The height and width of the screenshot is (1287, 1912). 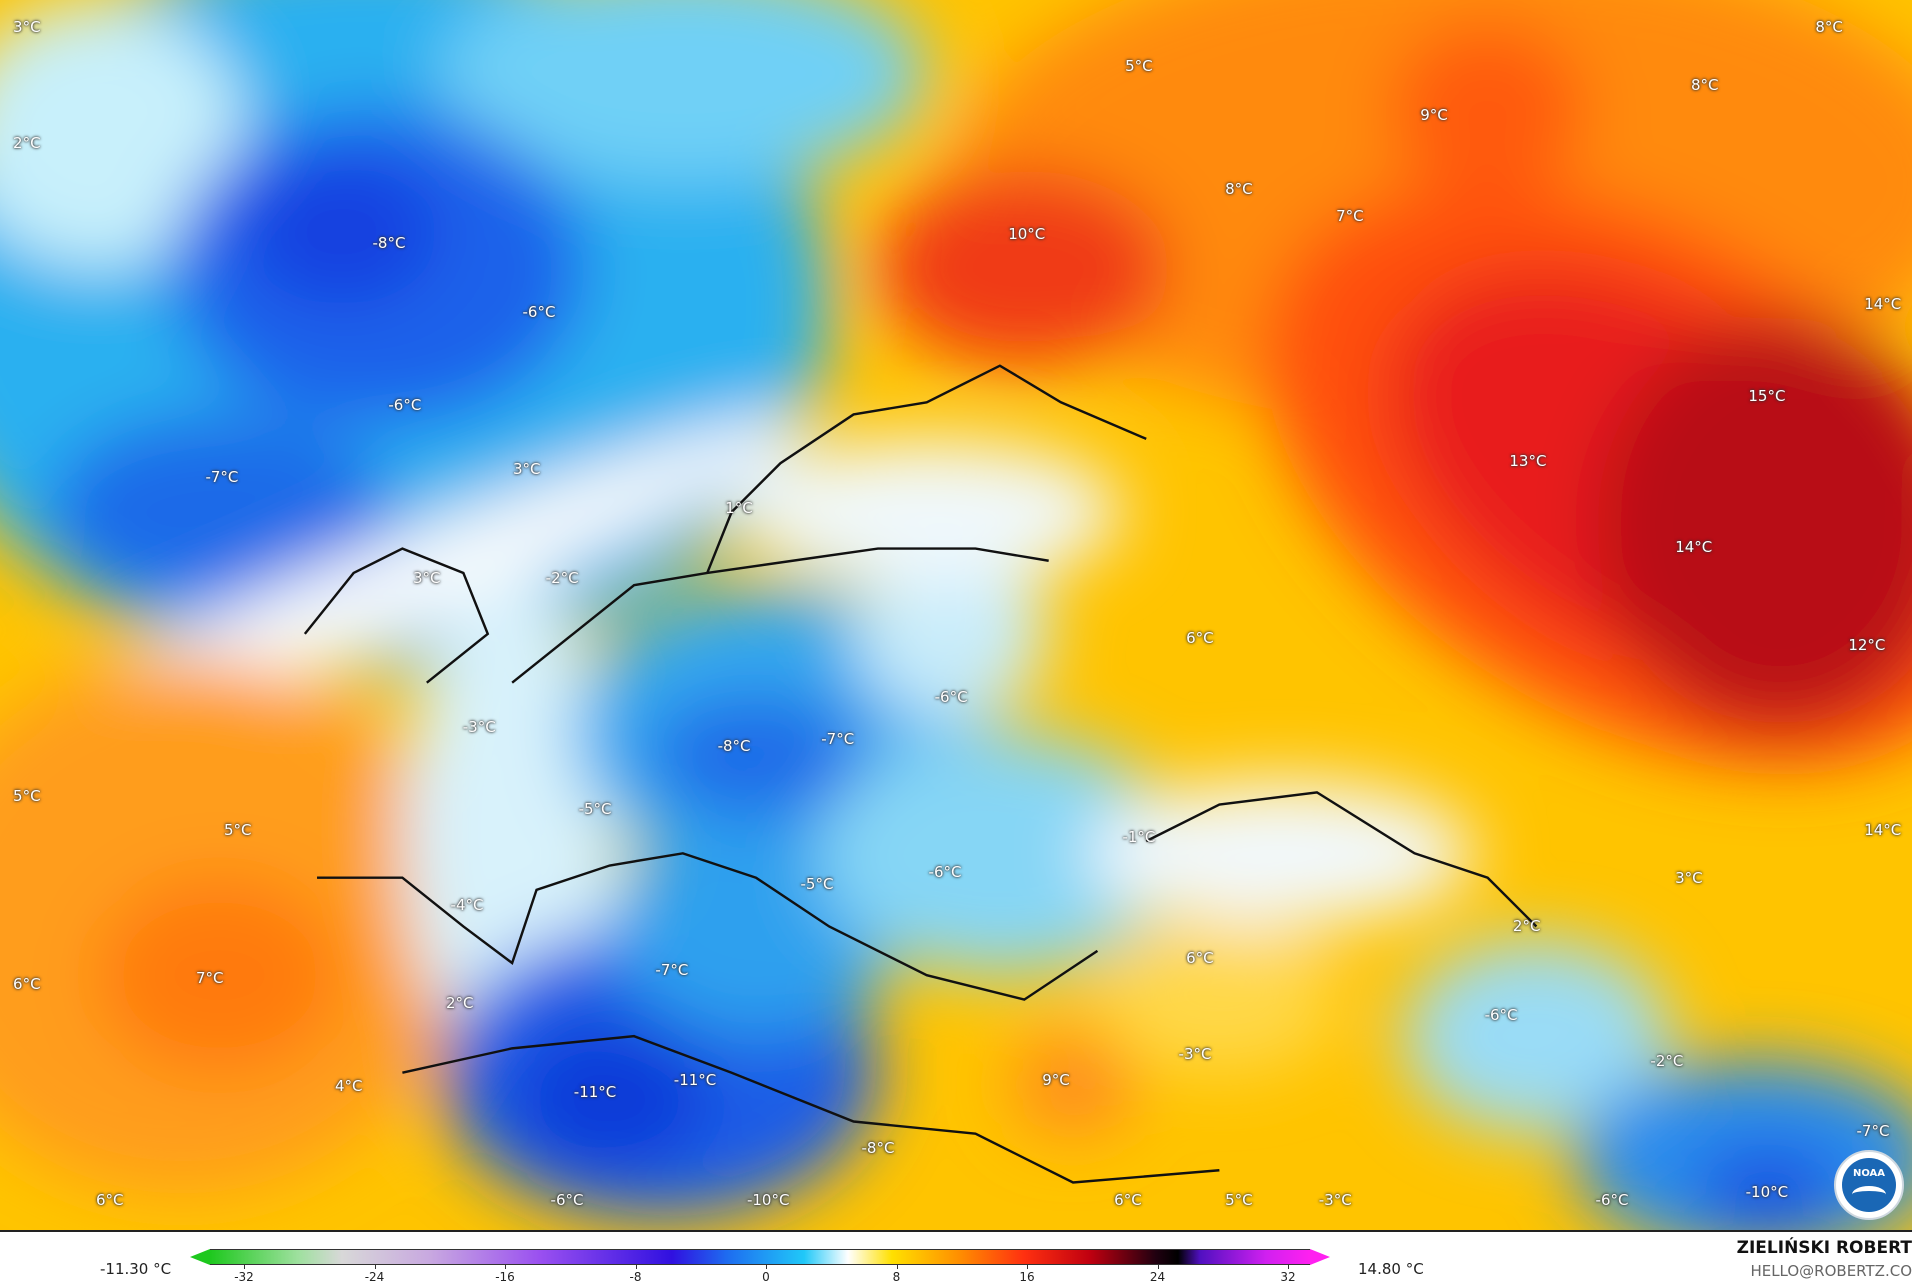 I want to click on temperature-label: 1°C, so click(x=739, y=508).